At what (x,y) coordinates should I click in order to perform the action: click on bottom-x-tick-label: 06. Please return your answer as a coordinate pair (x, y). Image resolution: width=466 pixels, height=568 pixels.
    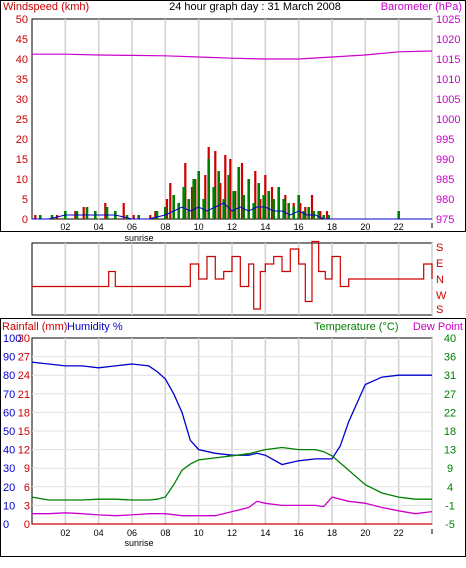
    Looking at the image, I should click on (132, 533).